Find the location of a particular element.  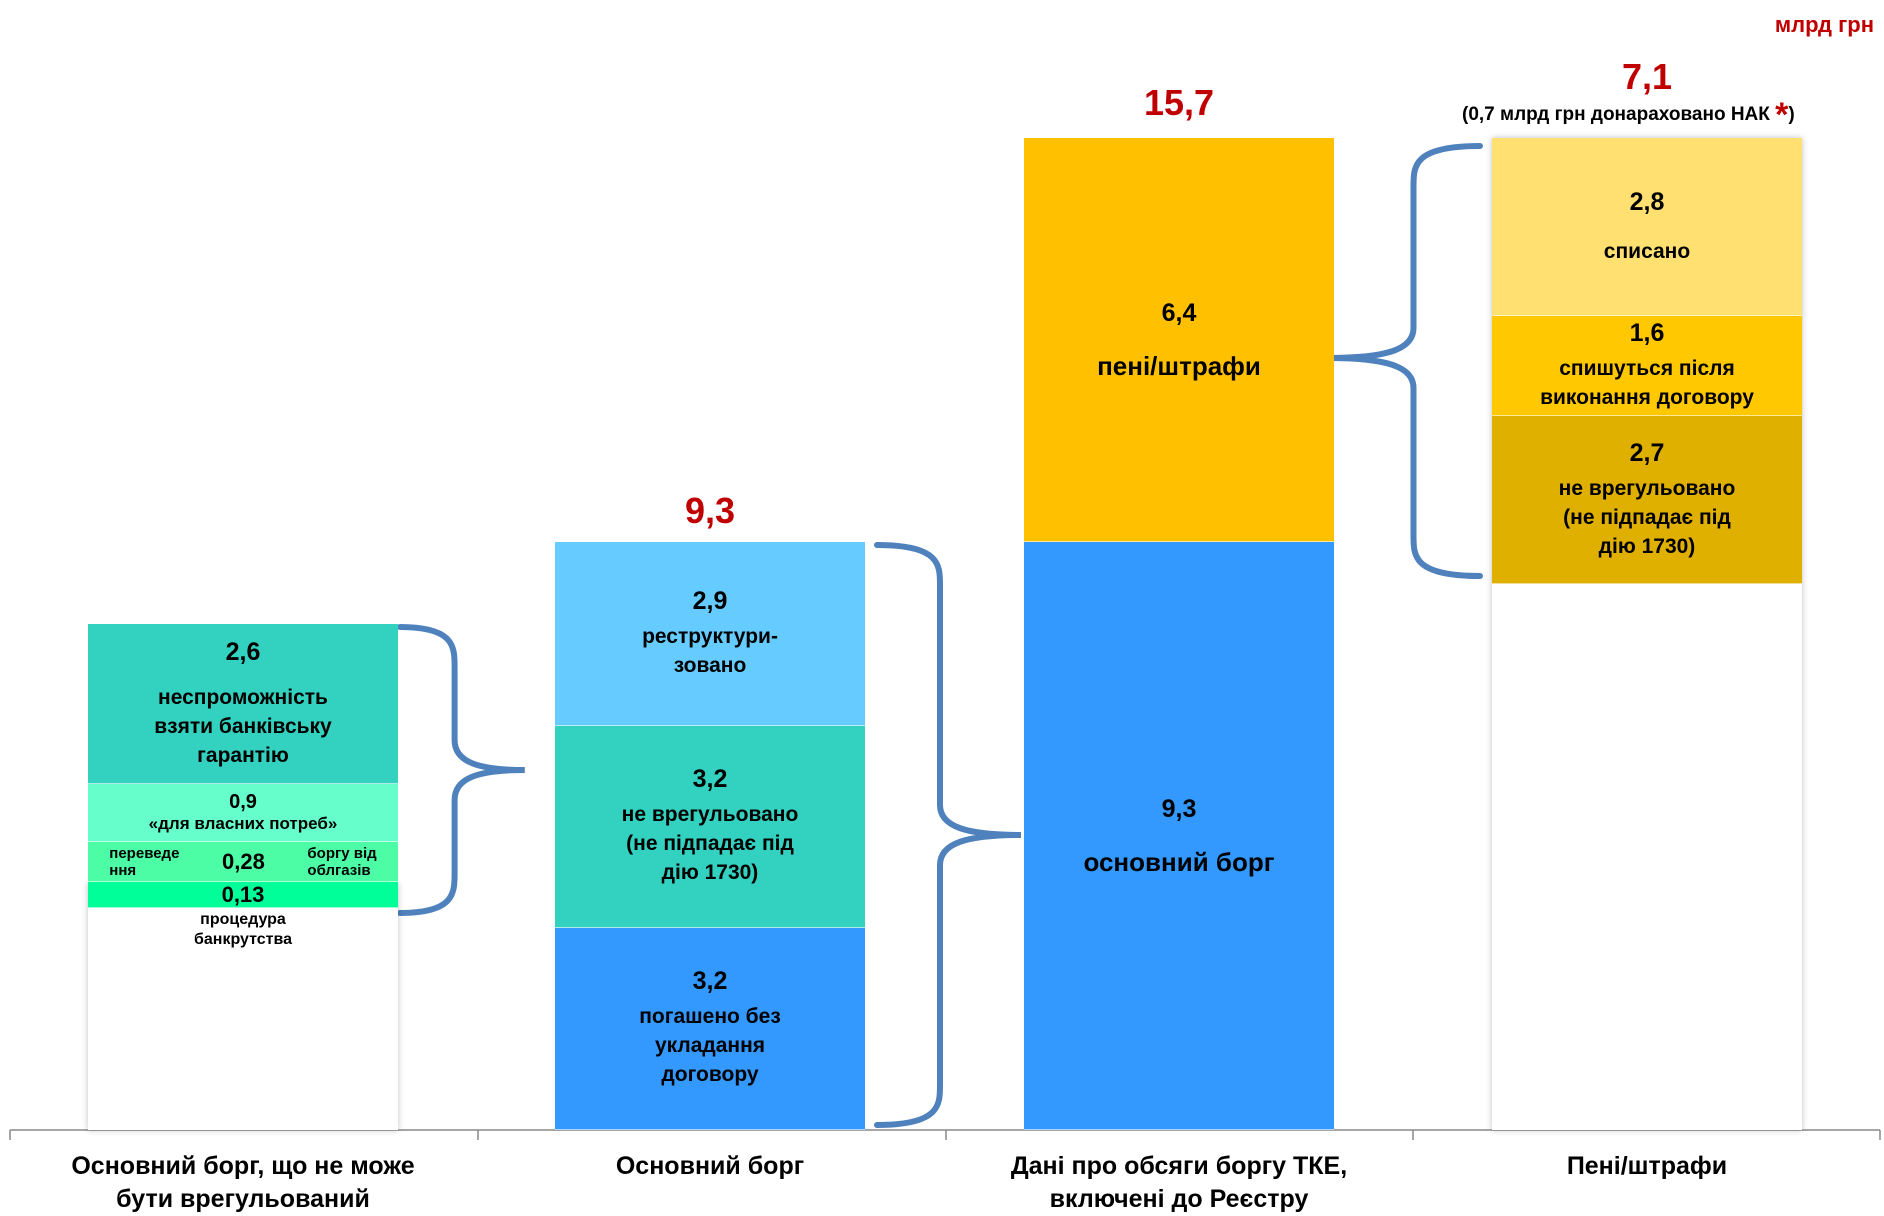

segment-label: основний борг is located at coordinates (1179, 861).